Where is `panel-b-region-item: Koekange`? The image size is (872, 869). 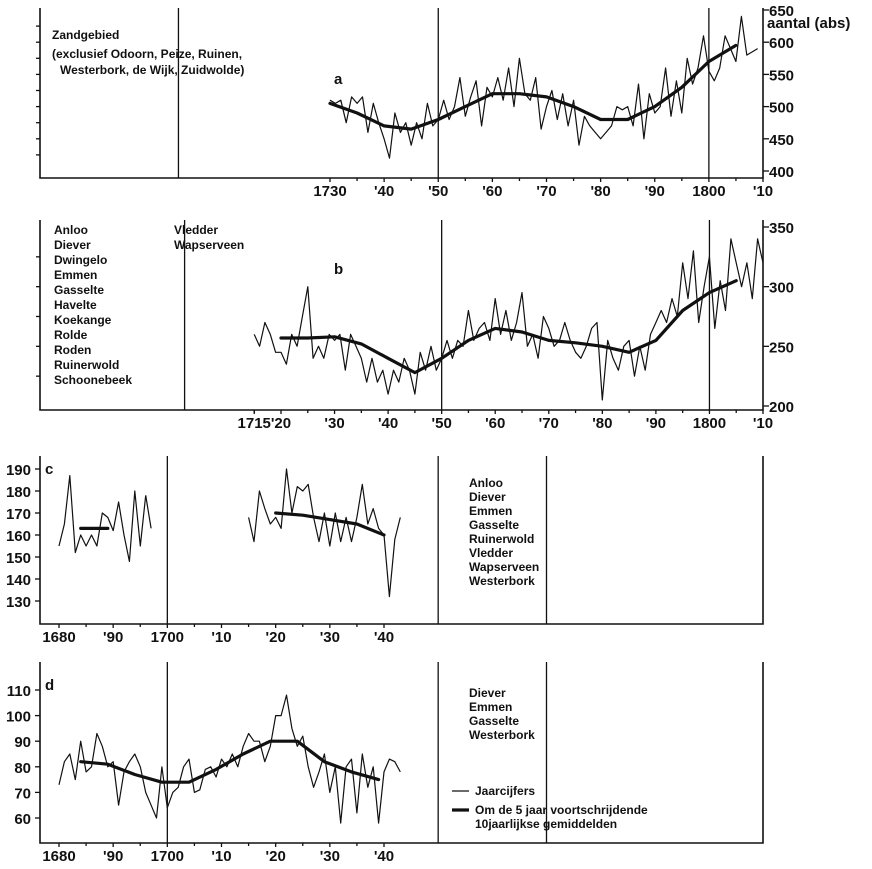
panel-b-region-item: Koekange is located at coordinates (83, 320).